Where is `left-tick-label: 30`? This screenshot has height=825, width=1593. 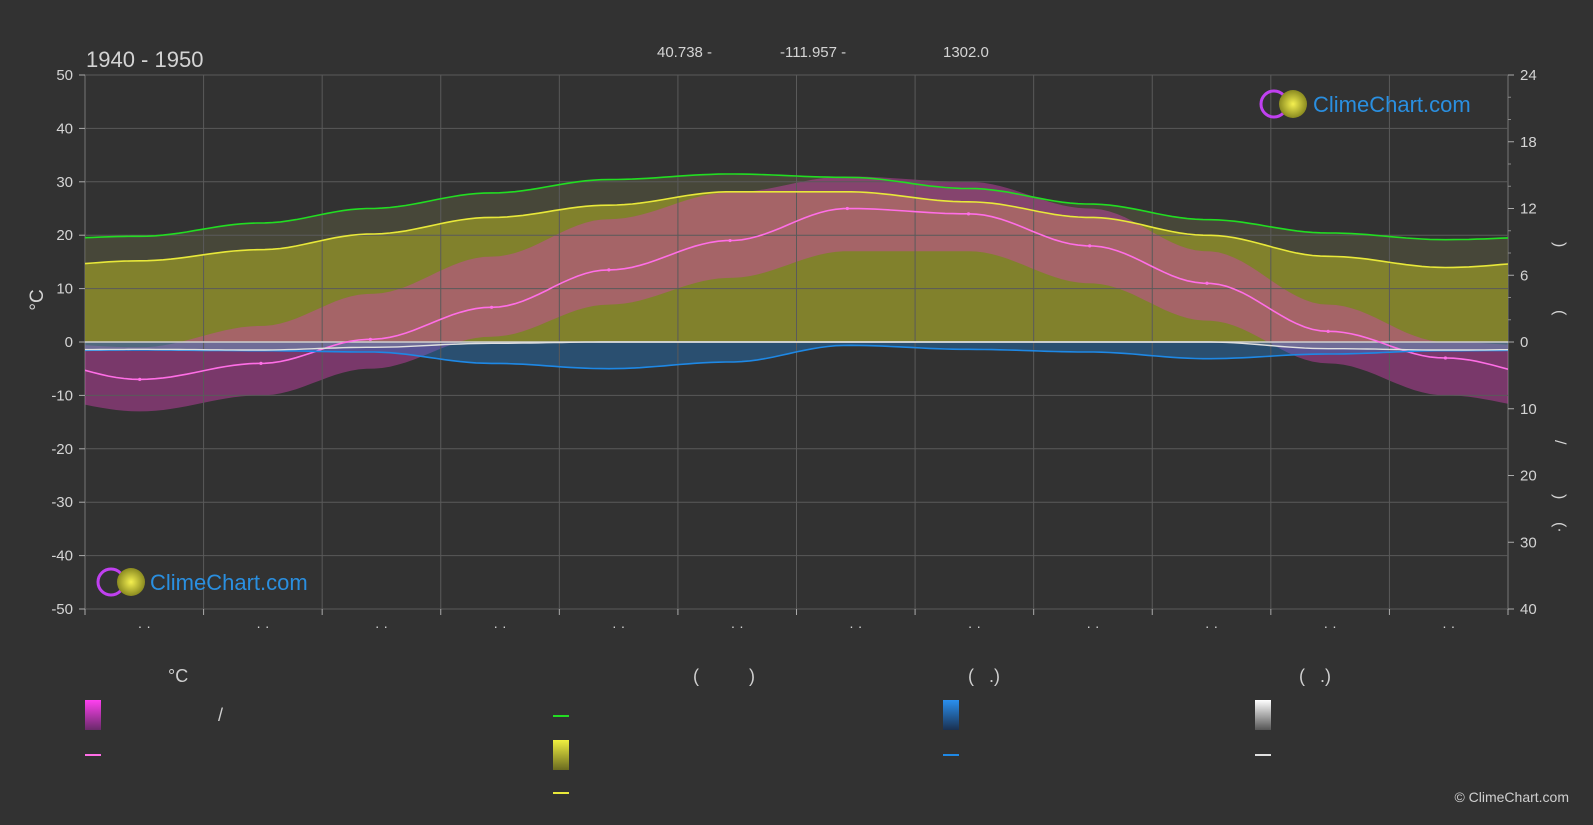
left-tick-label: 30 is located at coordinates (64, 182).